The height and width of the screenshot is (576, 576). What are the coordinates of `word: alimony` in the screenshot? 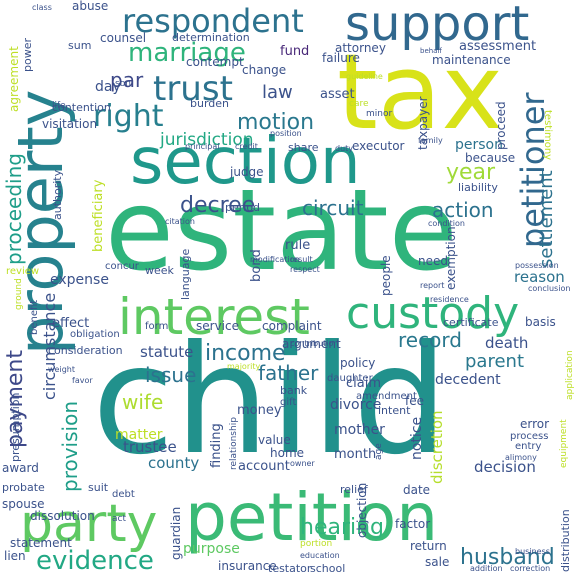 It's located at (521, 457).